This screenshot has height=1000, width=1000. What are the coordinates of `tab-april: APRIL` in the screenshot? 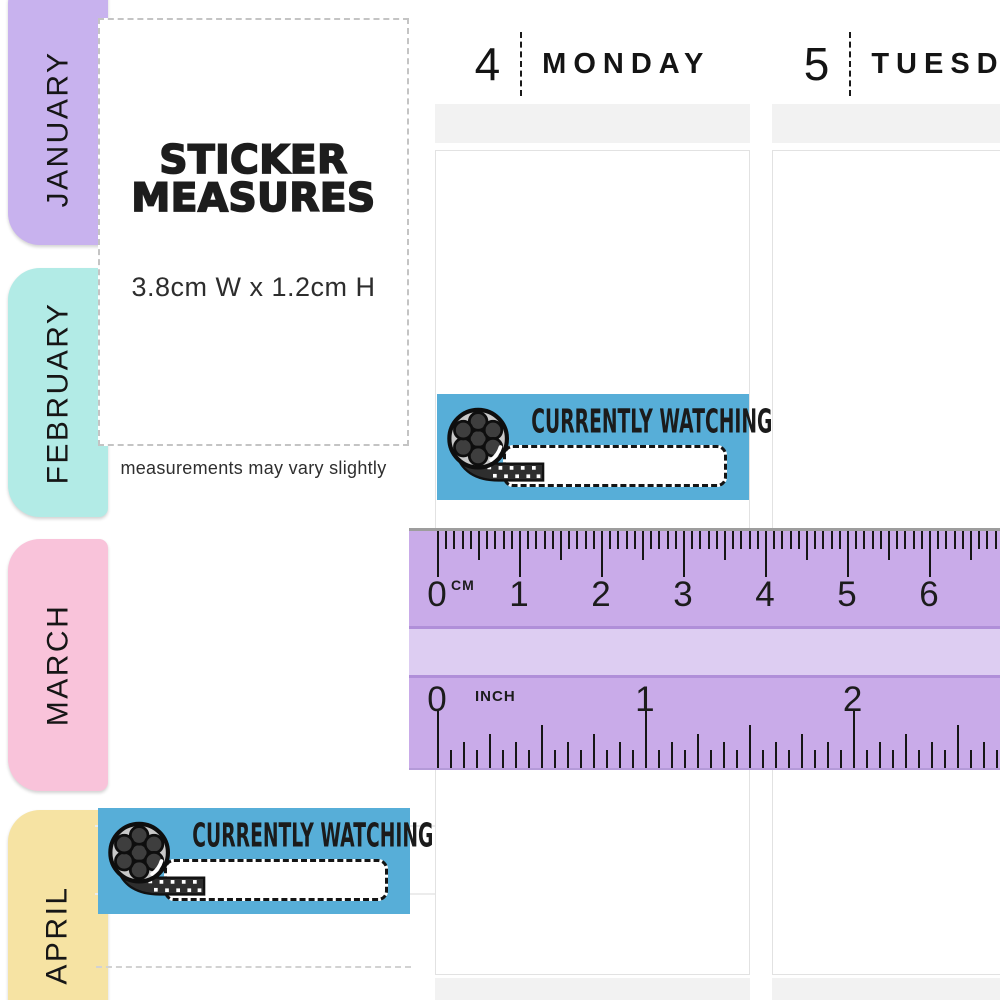 It's located at (58, 905).